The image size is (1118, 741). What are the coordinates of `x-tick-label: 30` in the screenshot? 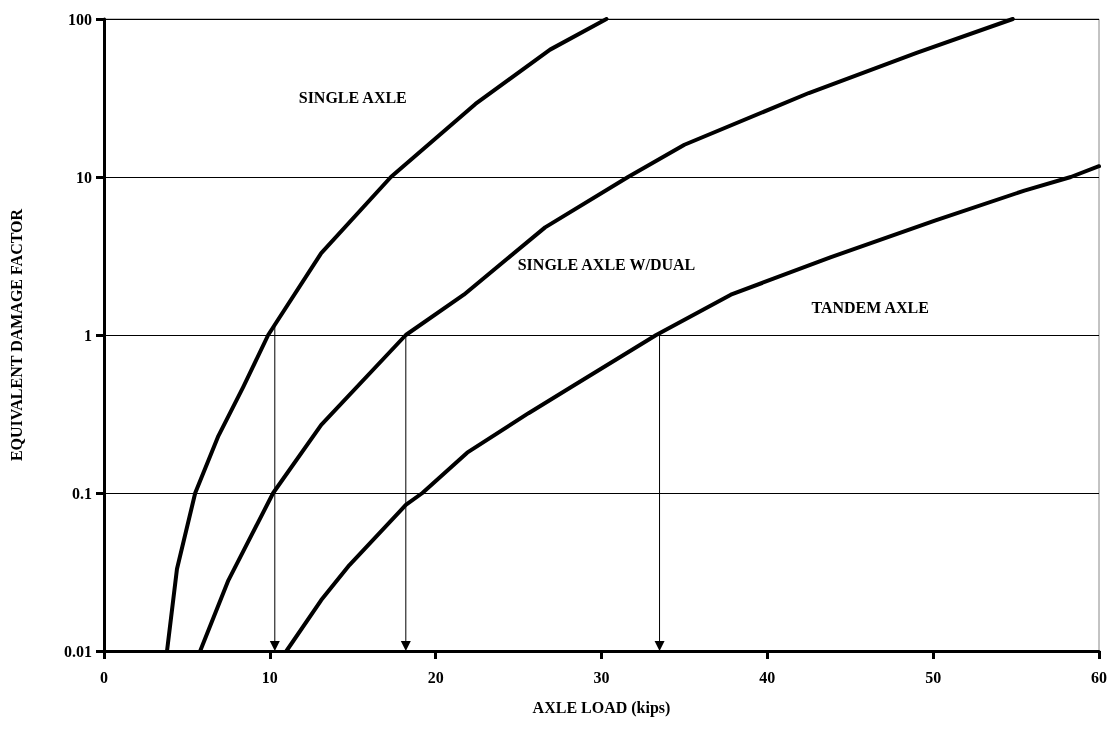 It's located at (601, 677).